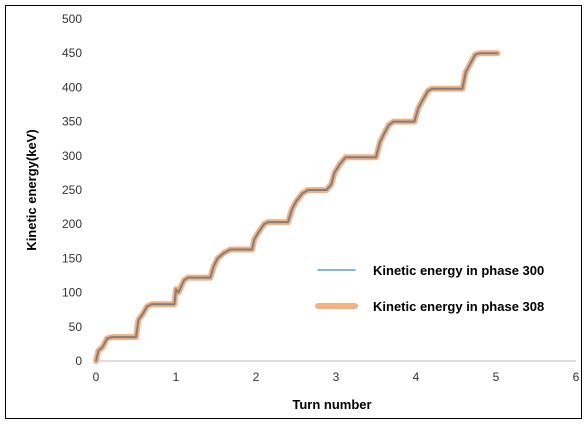  I want to click on y-tick-label: 50, so click(76, 327).